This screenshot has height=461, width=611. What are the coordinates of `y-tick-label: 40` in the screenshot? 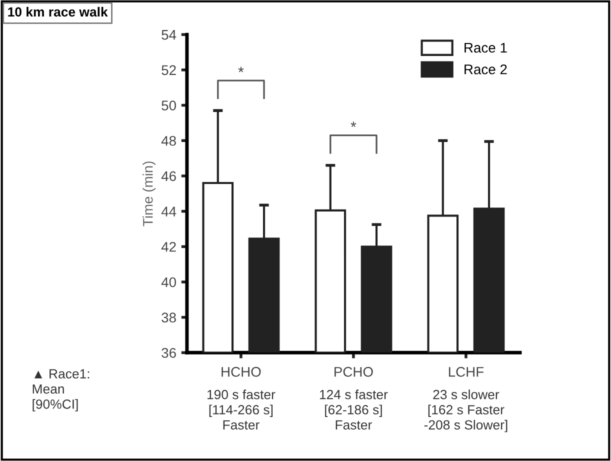 It's located at (168, 282).